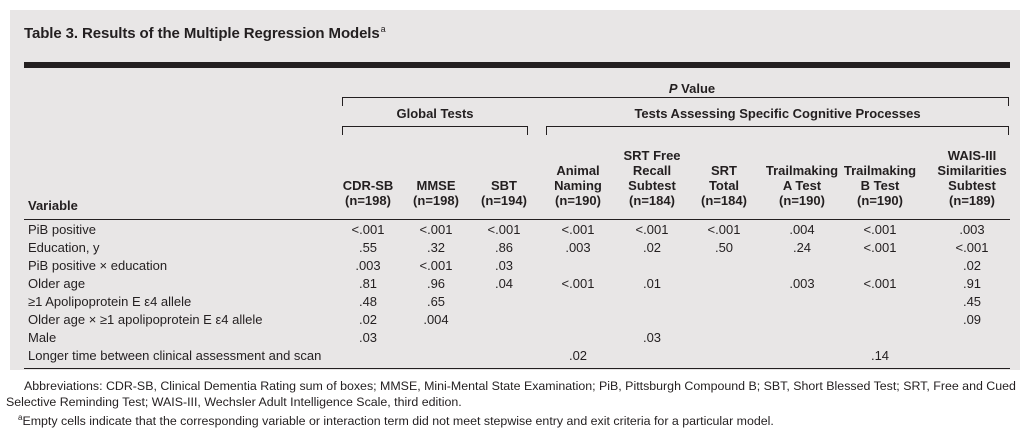 Image resolution: width=1030 pixels, height=439 pixels. Describe the element at coordinates (53, 205) in the screenshot. I see `variable-header: Variable` at that location.